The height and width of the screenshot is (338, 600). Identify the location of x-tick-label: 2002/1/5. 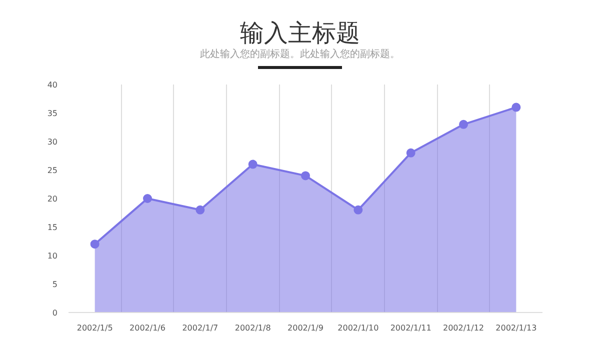
(94, 328).